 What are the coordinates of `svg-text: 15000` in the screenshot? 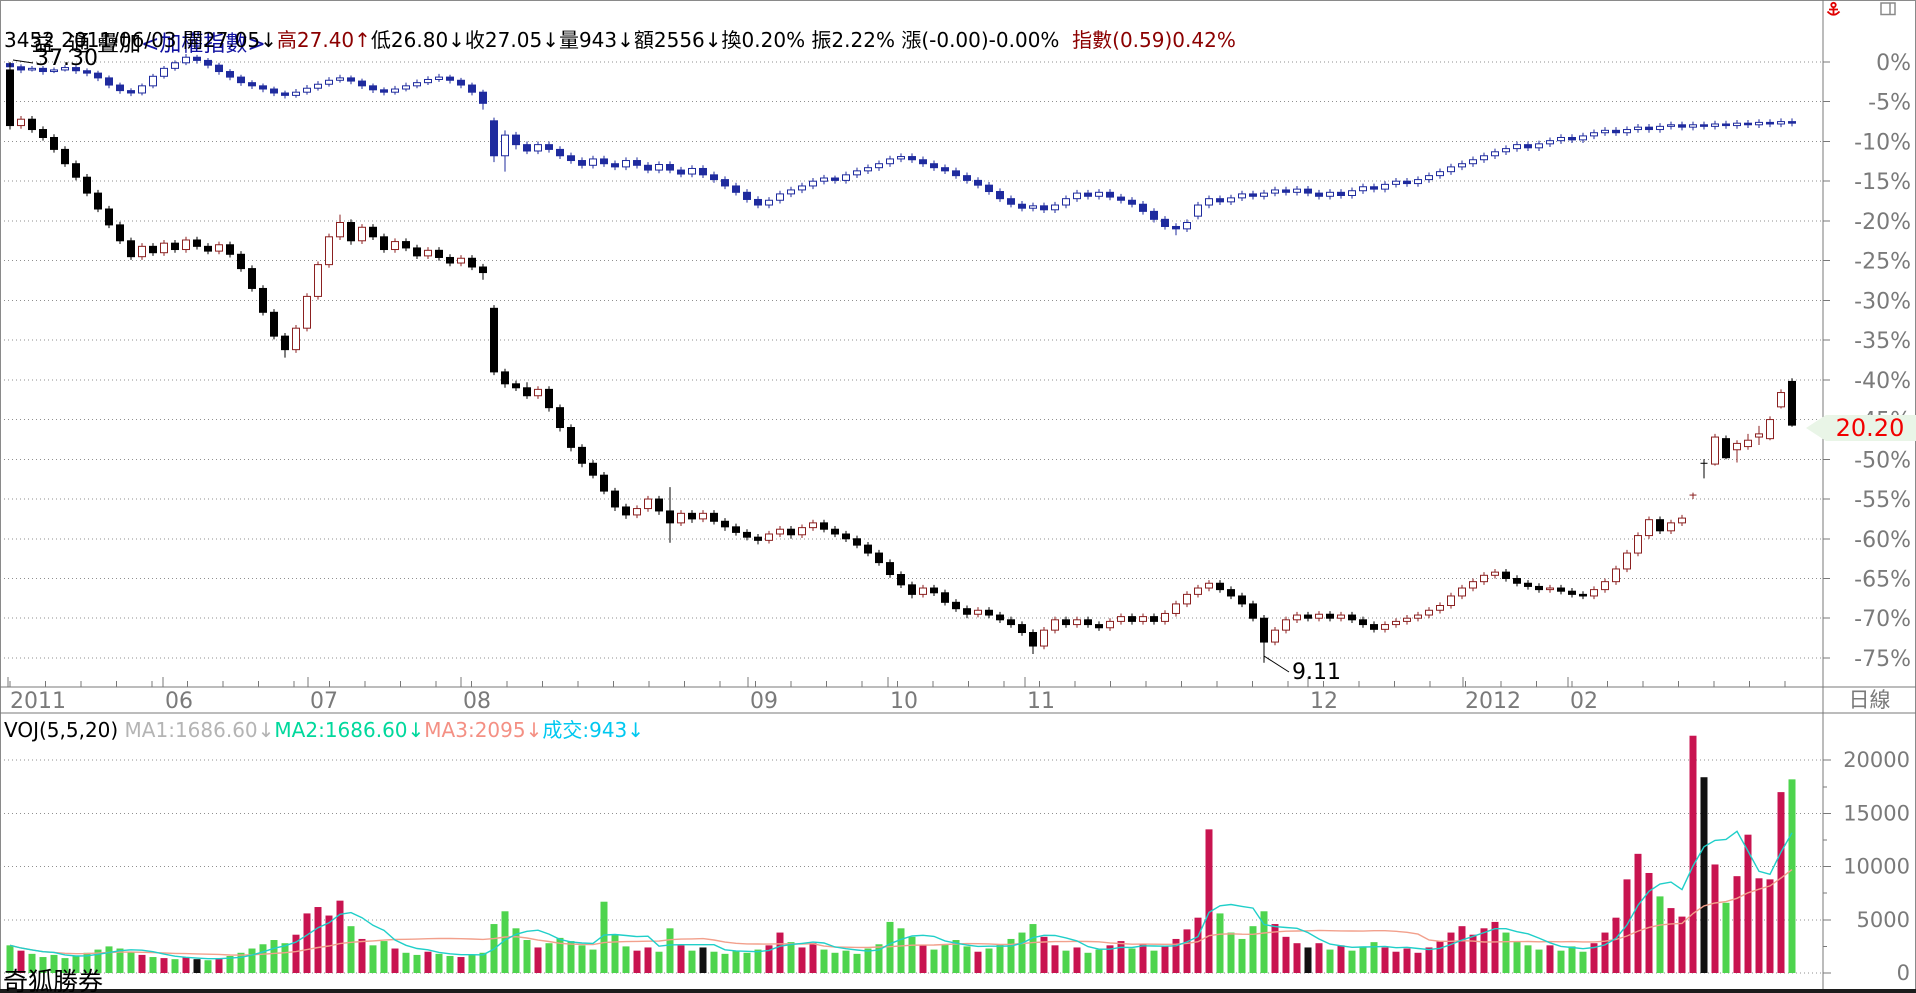 It's located at (1876, 813).